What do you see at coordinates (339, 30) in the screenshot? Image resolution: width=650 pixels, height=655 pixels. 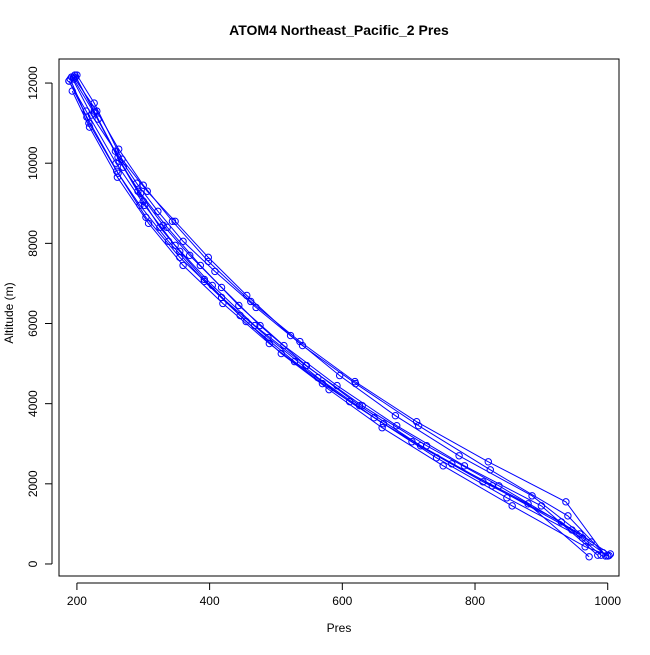 I see `chart-title: ATOM4 Northeast_Pacific_2 Pres` at bounding box center [339, 30].